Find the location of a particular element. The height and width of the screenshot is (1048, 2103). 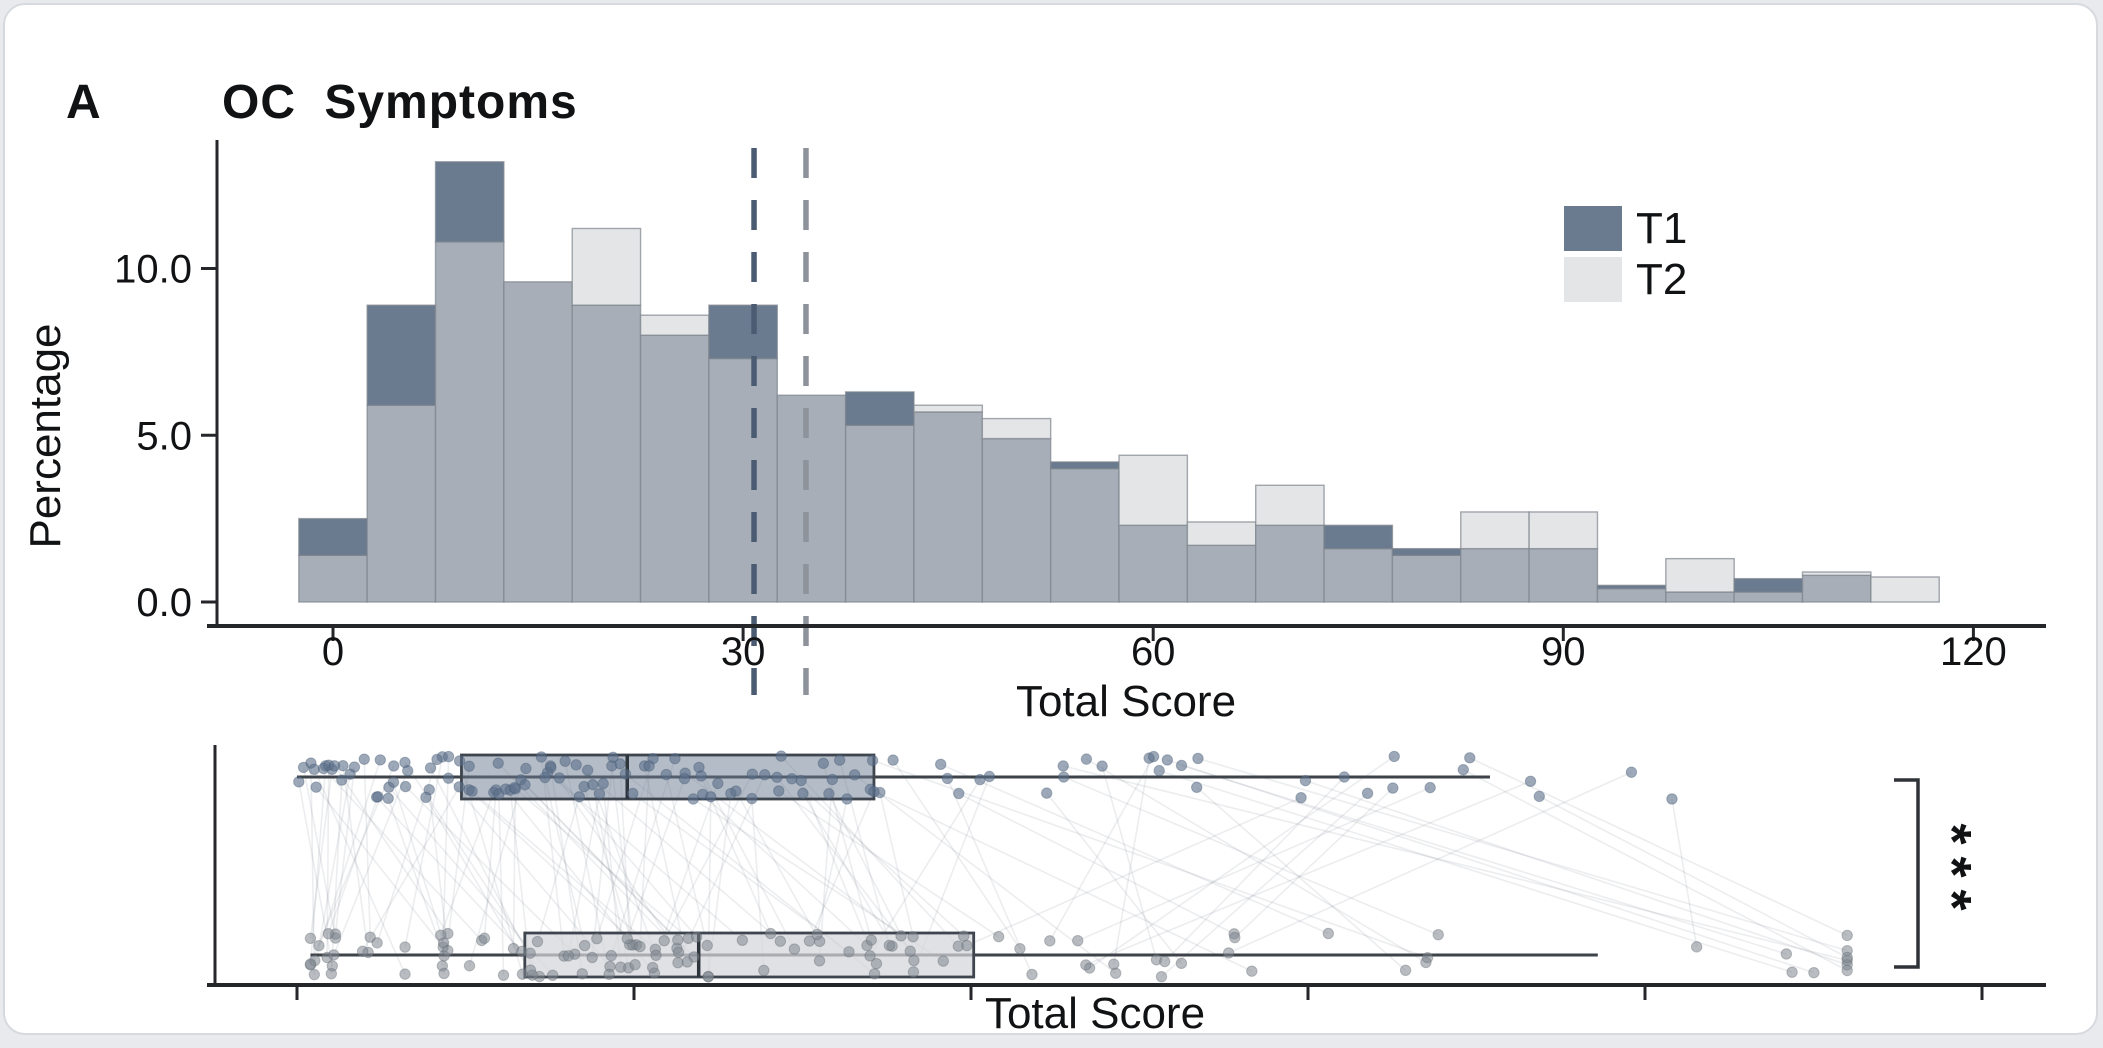

hist-y-axis-ticks: 0.0 5.0 10.0 is located at coordinates (165, 436).